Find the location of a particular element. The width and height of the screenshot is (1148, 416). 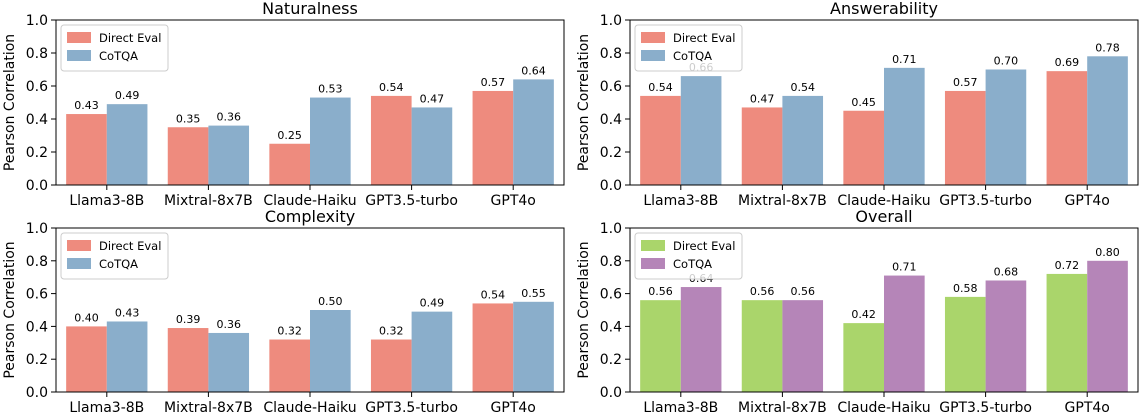

chart-title: Complexity is located at coordinates (310, 216).